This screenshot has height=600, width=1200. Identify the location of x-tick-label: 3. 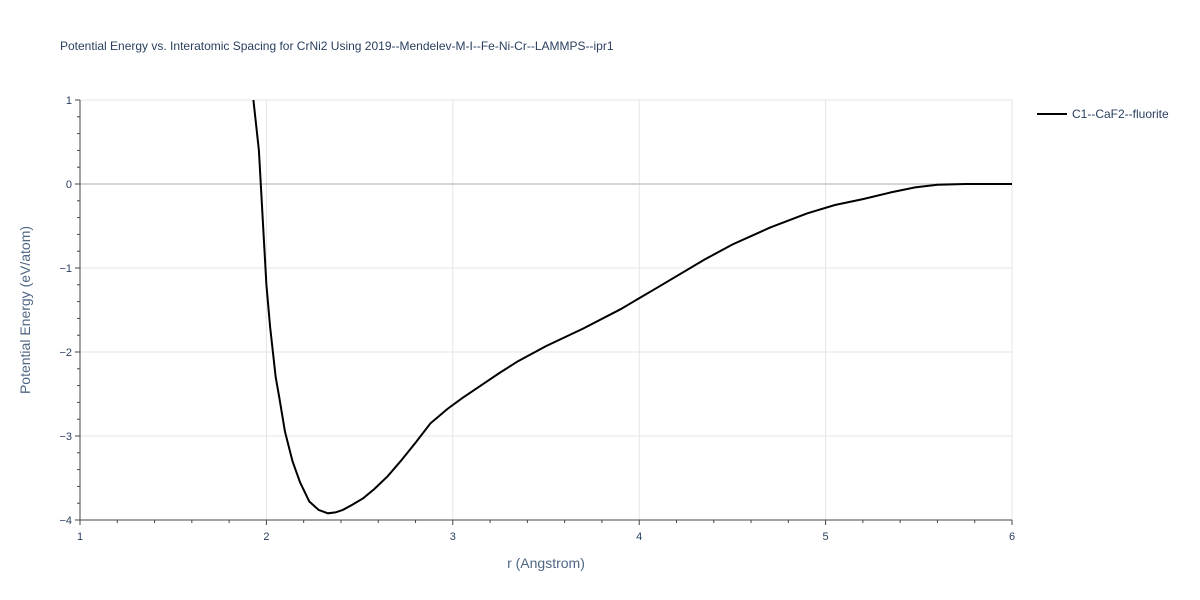
(453, 537).